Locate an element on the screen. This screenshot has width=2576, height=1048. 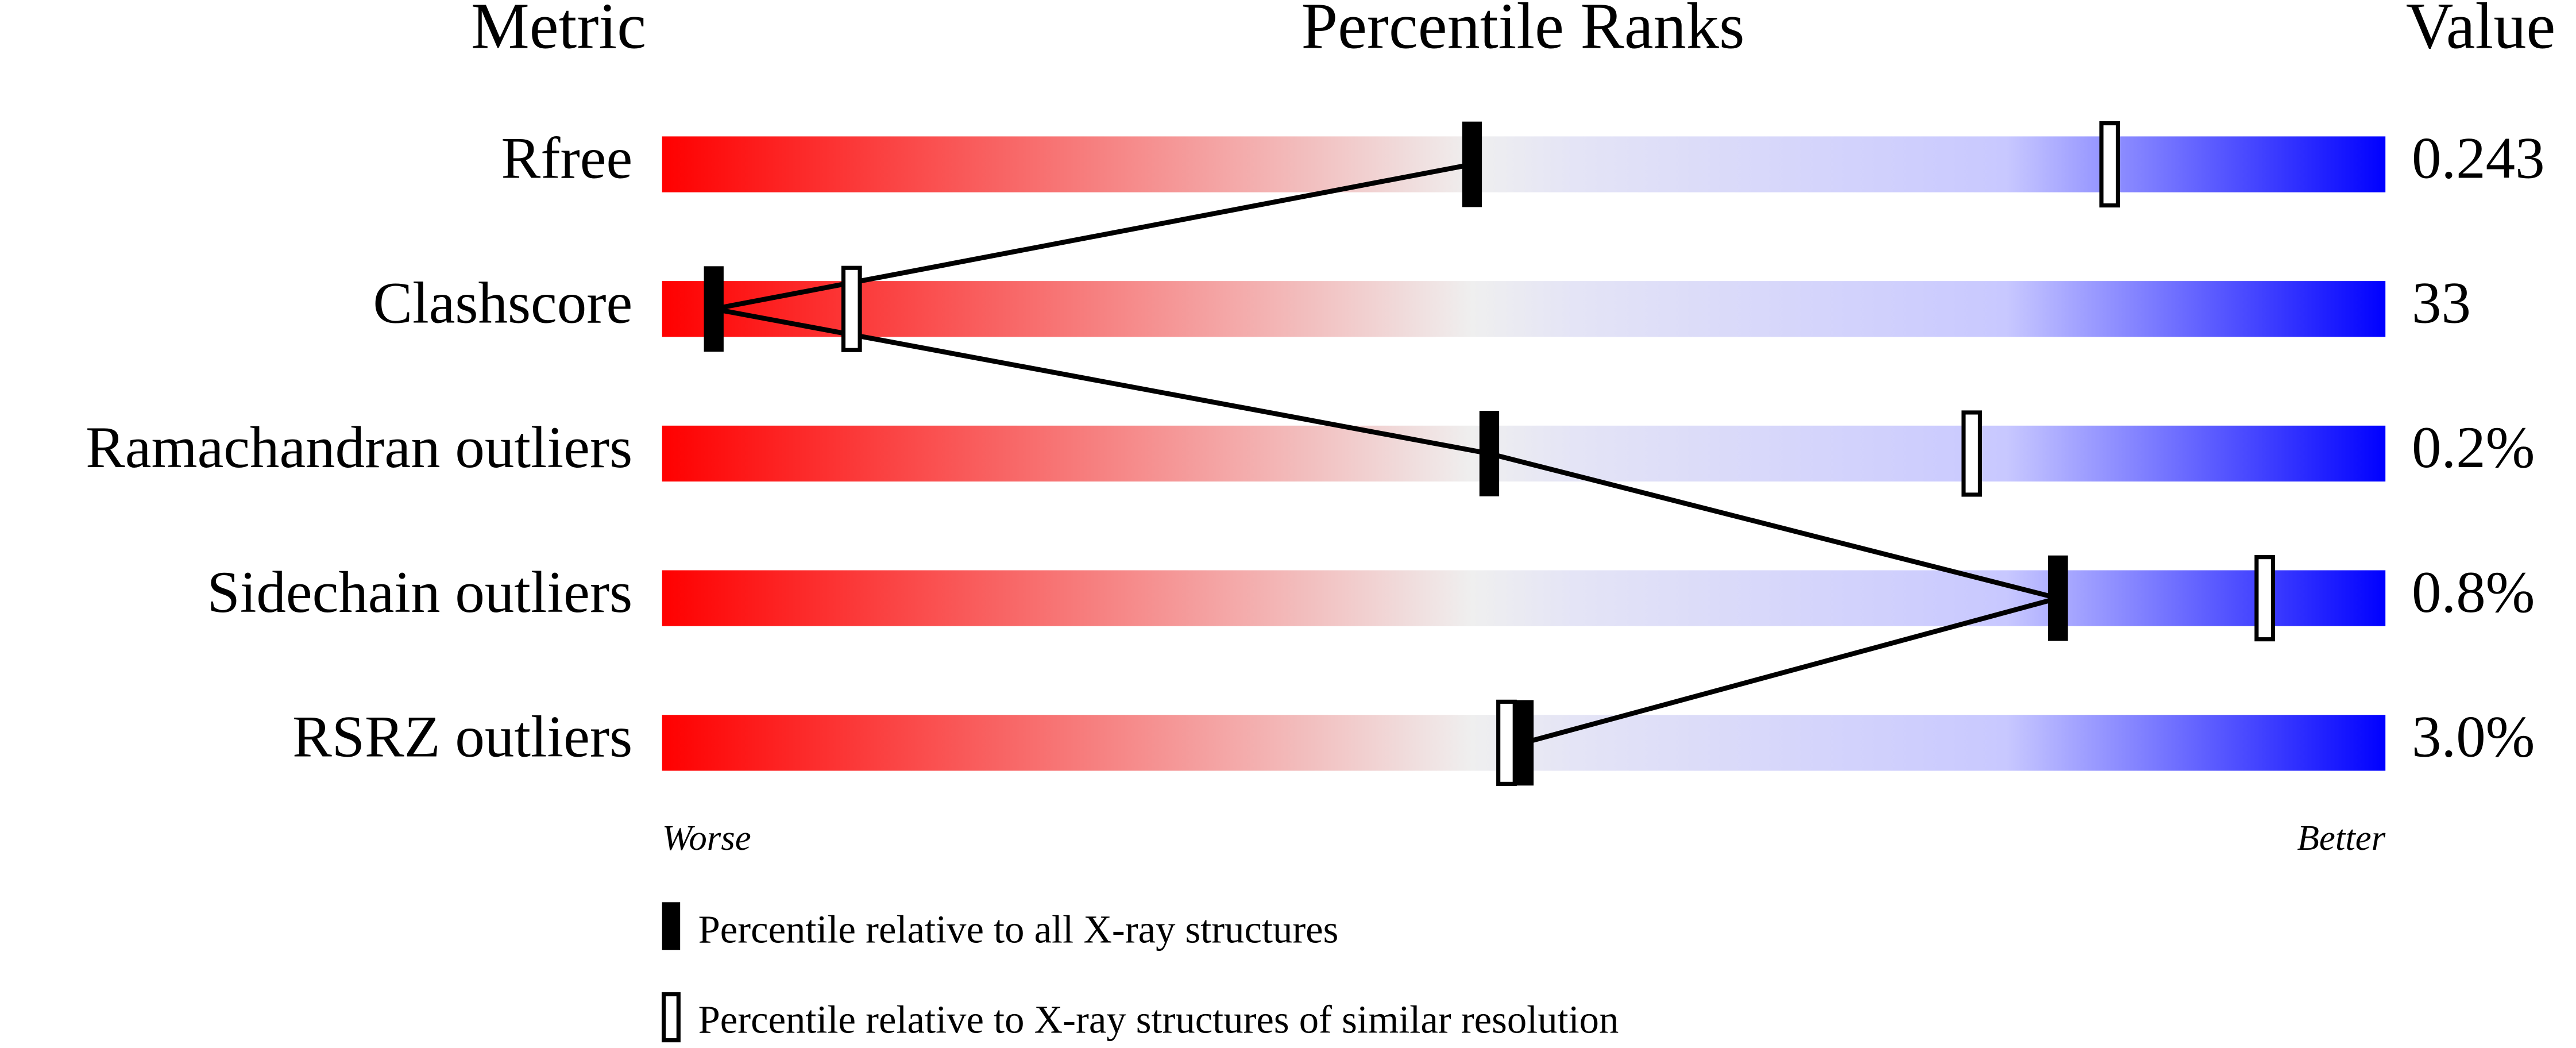
metric-label: Sidechain outliers is located at coordinates (420, 592).